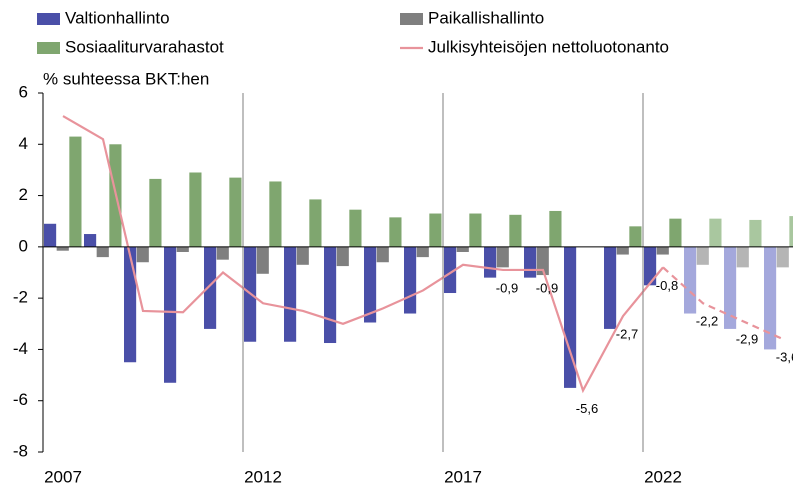 This screenshot has width=793, height=487. What do you see at coordinates (463, 476) in the screenshot?
I see `x-tick-label: 2017` at bounding box center [463, 476].